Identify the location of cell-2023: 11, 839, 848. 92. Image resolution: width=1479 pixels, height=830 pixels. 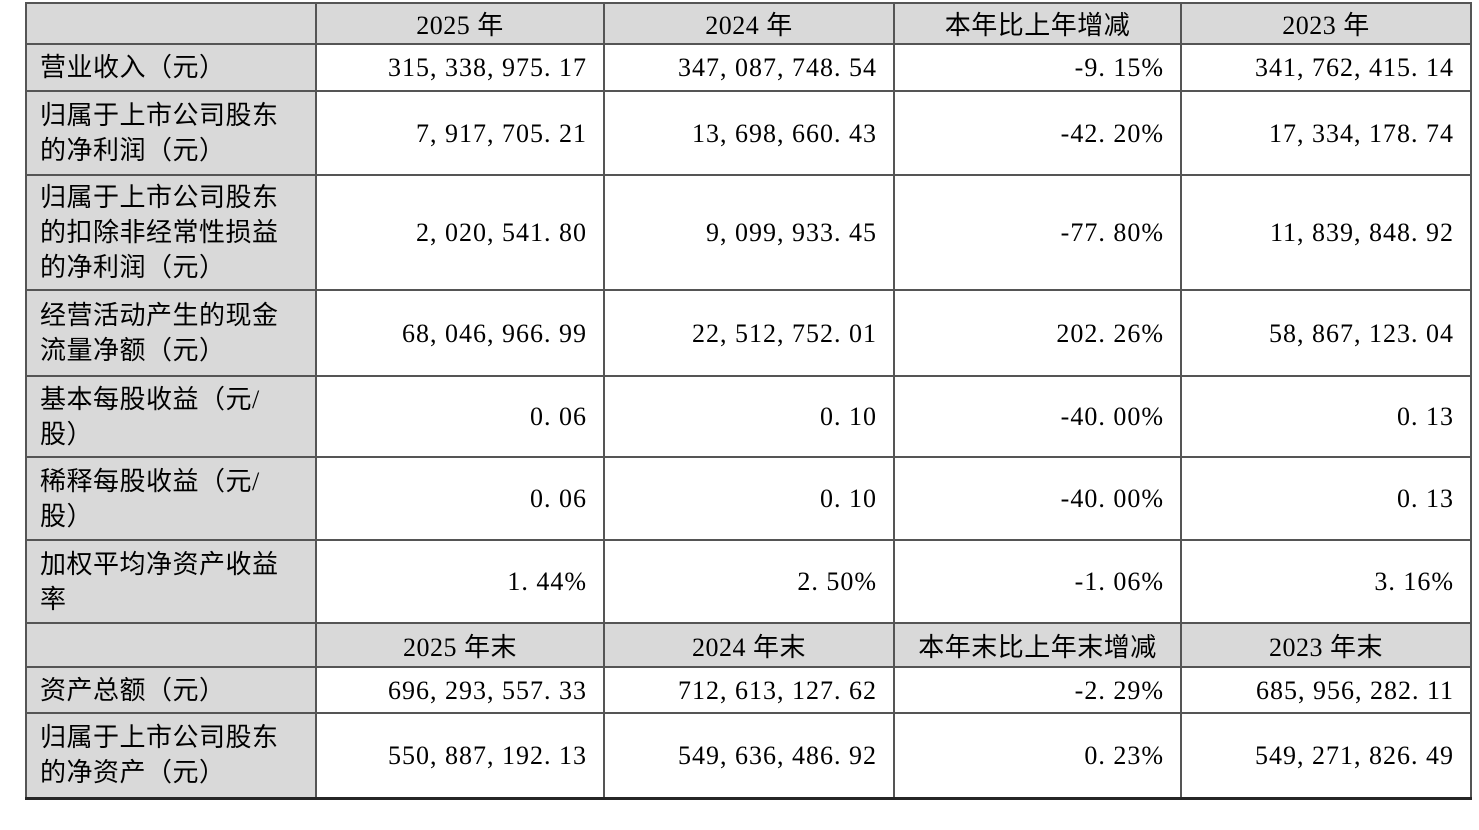
(1326, 232).